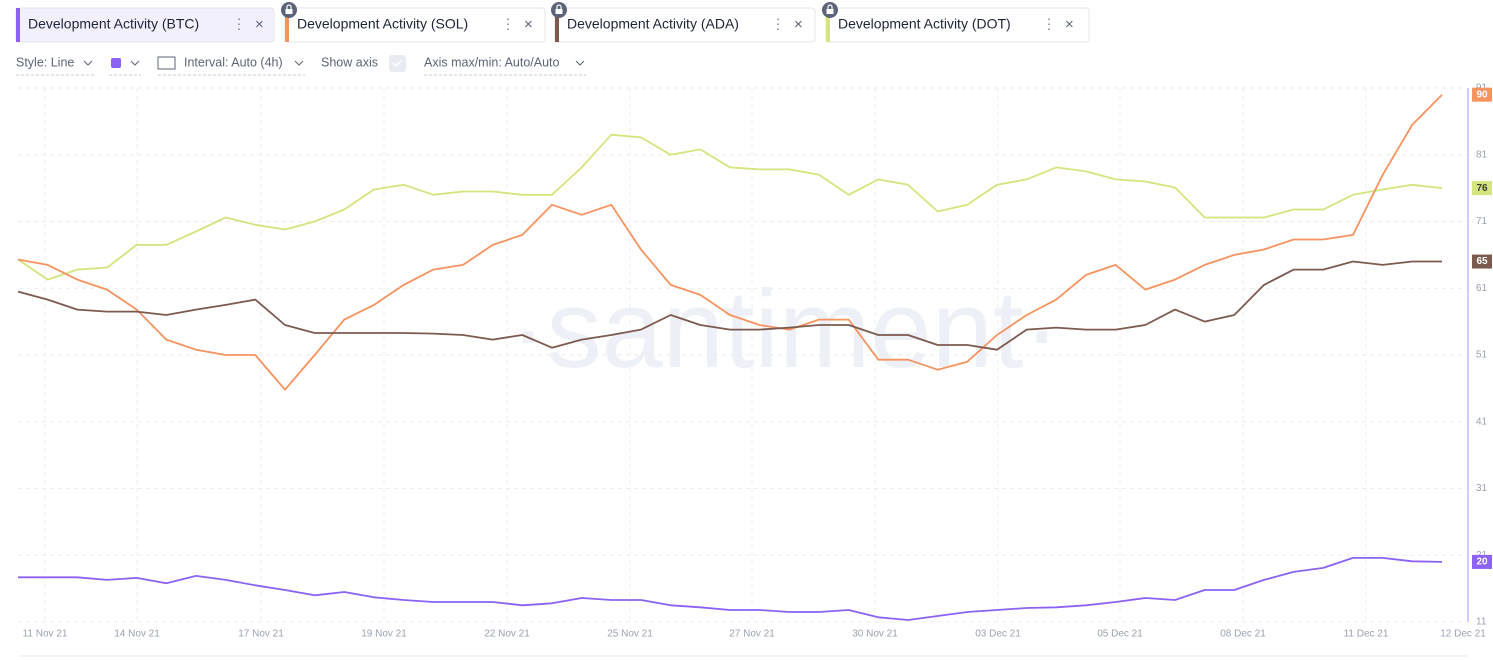 The width and height of the screenshot is (1493, 660). What do you see at coordinates (233, 62) in the screenshot?
I see `interval-select: Interval: Auto (4h)` at bounding box center [233, 62].